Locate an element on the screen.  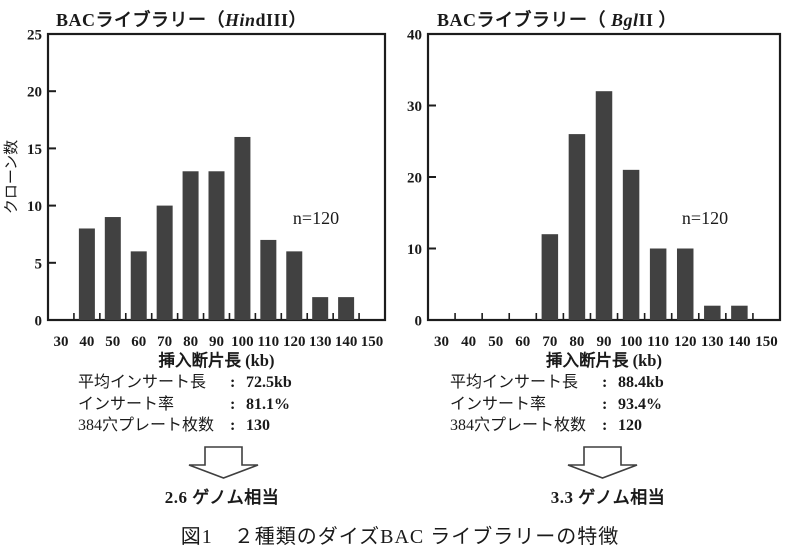
stat-row: 384穴プレート枚数:120 is located at coordinates (557, 426).